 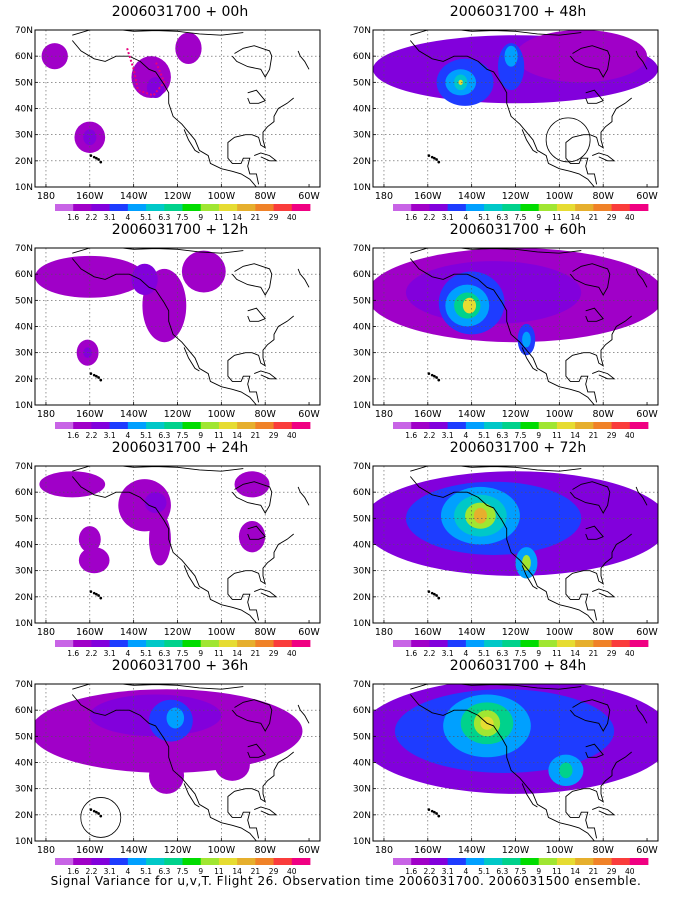 What do you see at coordinates (180, 448) in the screenshot?
I see `panel-title: 2006031700 + 24h` at bounding box center [180, 448].